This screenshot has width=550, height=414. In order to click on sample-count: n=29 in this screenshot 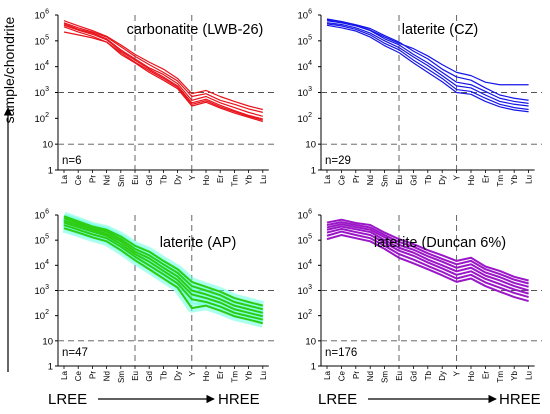, I will do `click(338, 161)`.